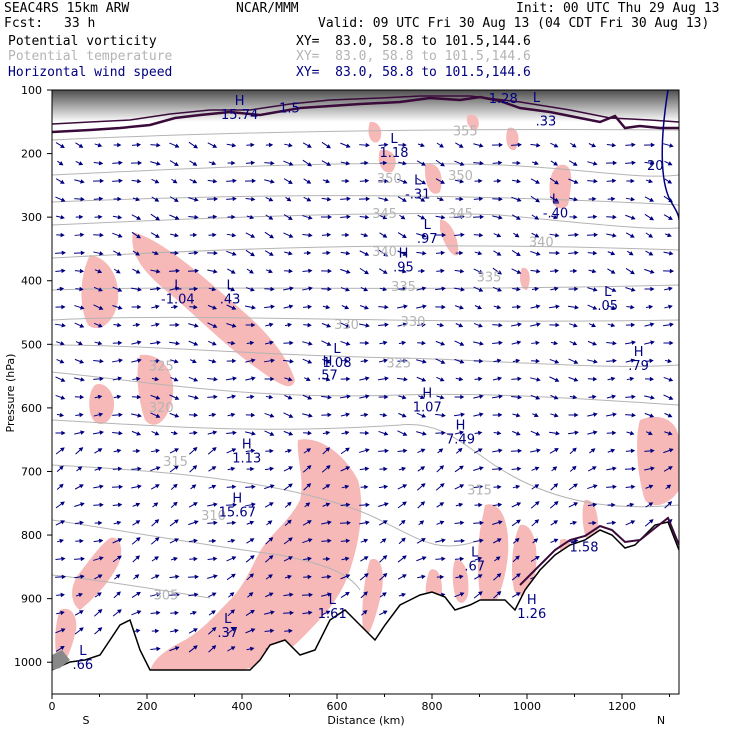 Image resolution: width=740 pixels, height=740 pixels. What do you see at coordinates (242, 706) in the screenshot?
I see `x-tick-label: 400` at bounding box center [242, 706].